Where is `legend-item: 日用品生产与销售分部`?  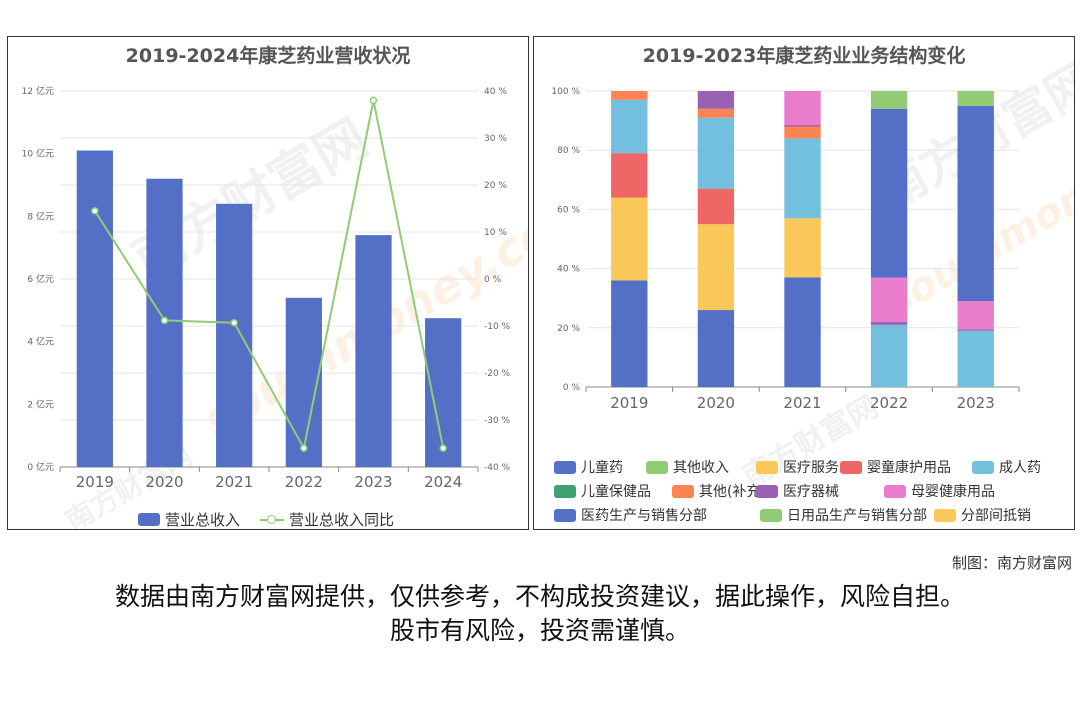 legend-item: 日用品生产与销售分部 is located at coordinates (843, 515).